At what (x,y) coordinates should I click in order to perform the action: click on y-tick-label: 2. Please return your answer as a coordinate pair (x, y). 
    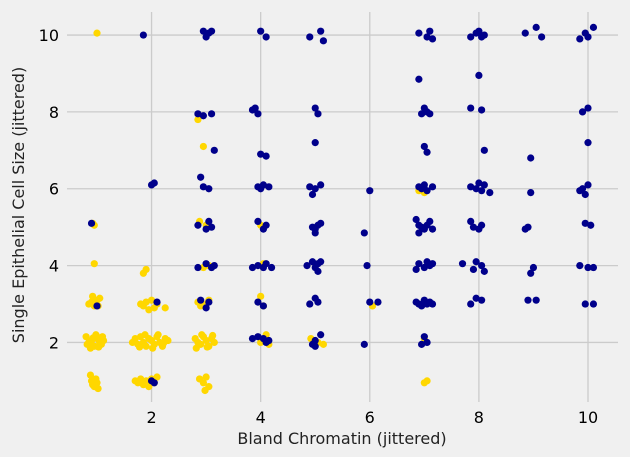
    Looking at the image, I should click on (54, 342).